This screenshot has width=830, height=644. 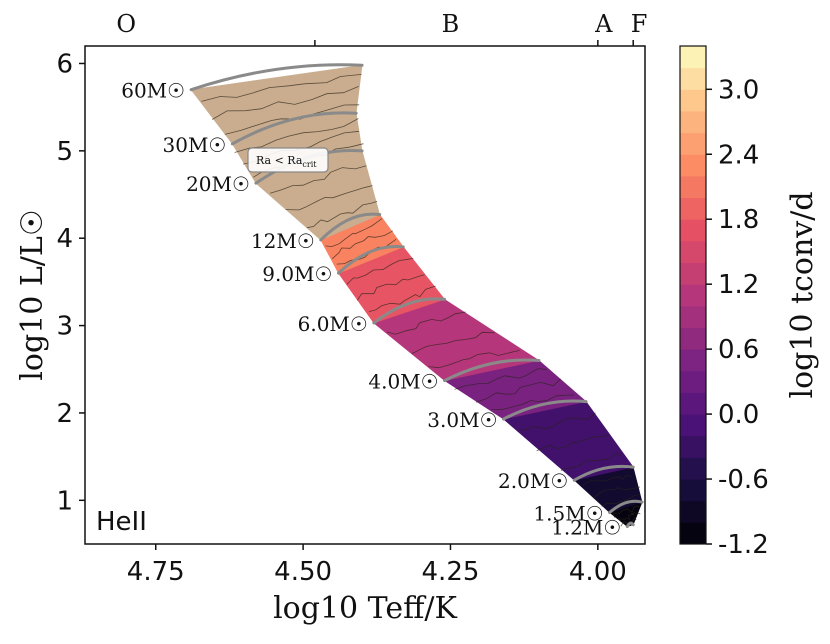 What do you see at coordinates (451, 24) in the screenshot?
I see `spectral-type-B: B` at bounding box center [451, 24].